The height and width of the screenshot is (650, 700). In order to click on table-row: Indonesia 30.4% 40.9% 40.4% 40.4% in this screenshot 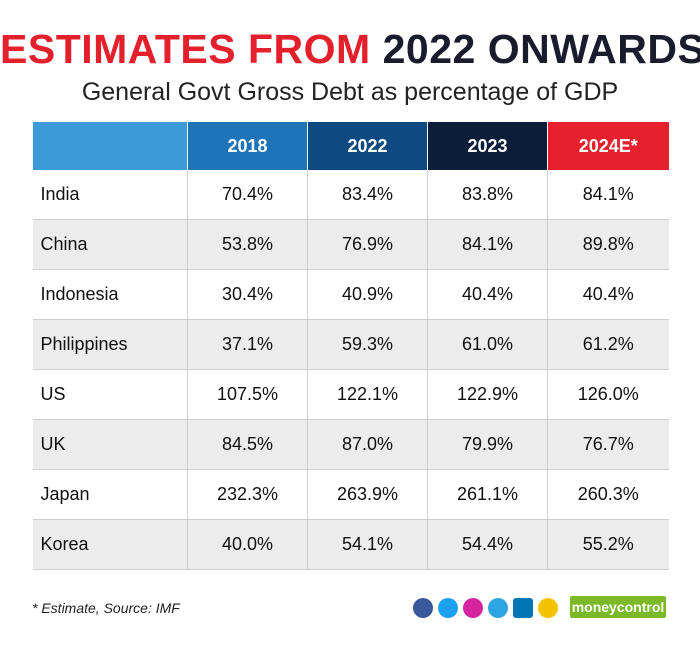, I will do `click(350, 294)`.